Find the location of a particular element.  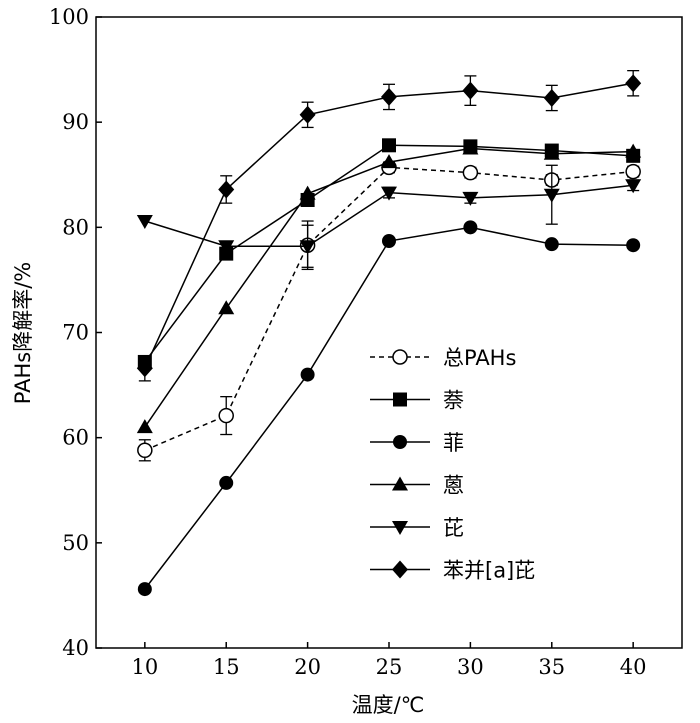

legend-entry: 蒽 is located at coordinates (417, 486).